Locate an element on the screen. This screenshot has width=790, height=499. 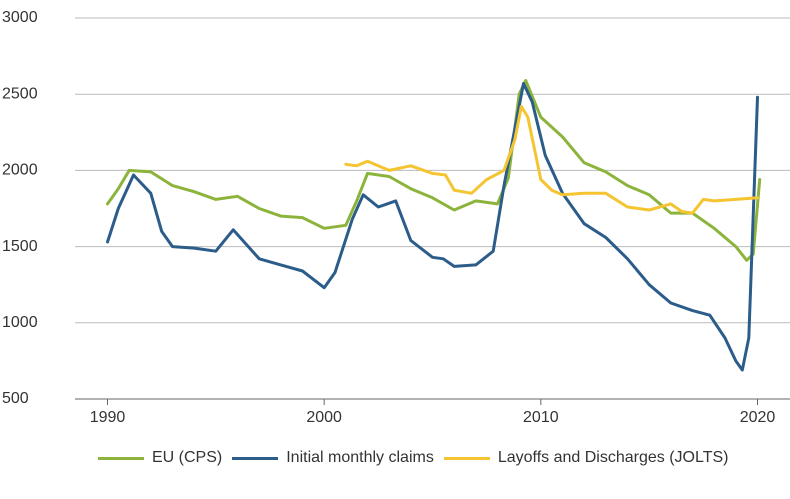
x-tick-label: 2000 is located at coordinates (324, 417).